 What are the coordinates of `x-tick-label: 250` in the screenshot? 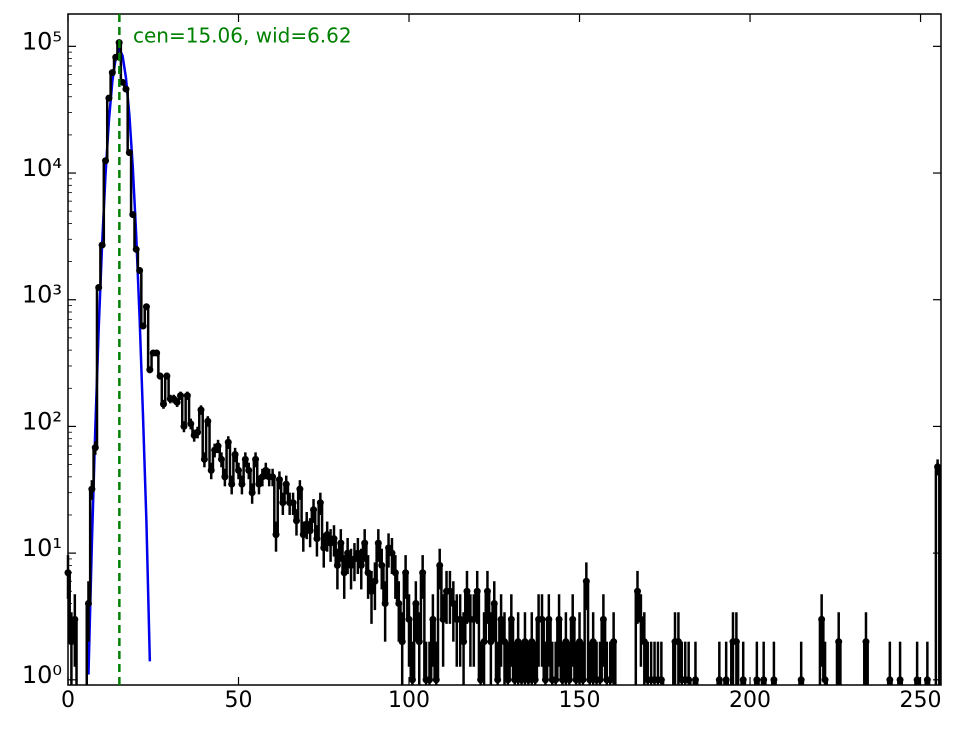 It's located at (921, 700).